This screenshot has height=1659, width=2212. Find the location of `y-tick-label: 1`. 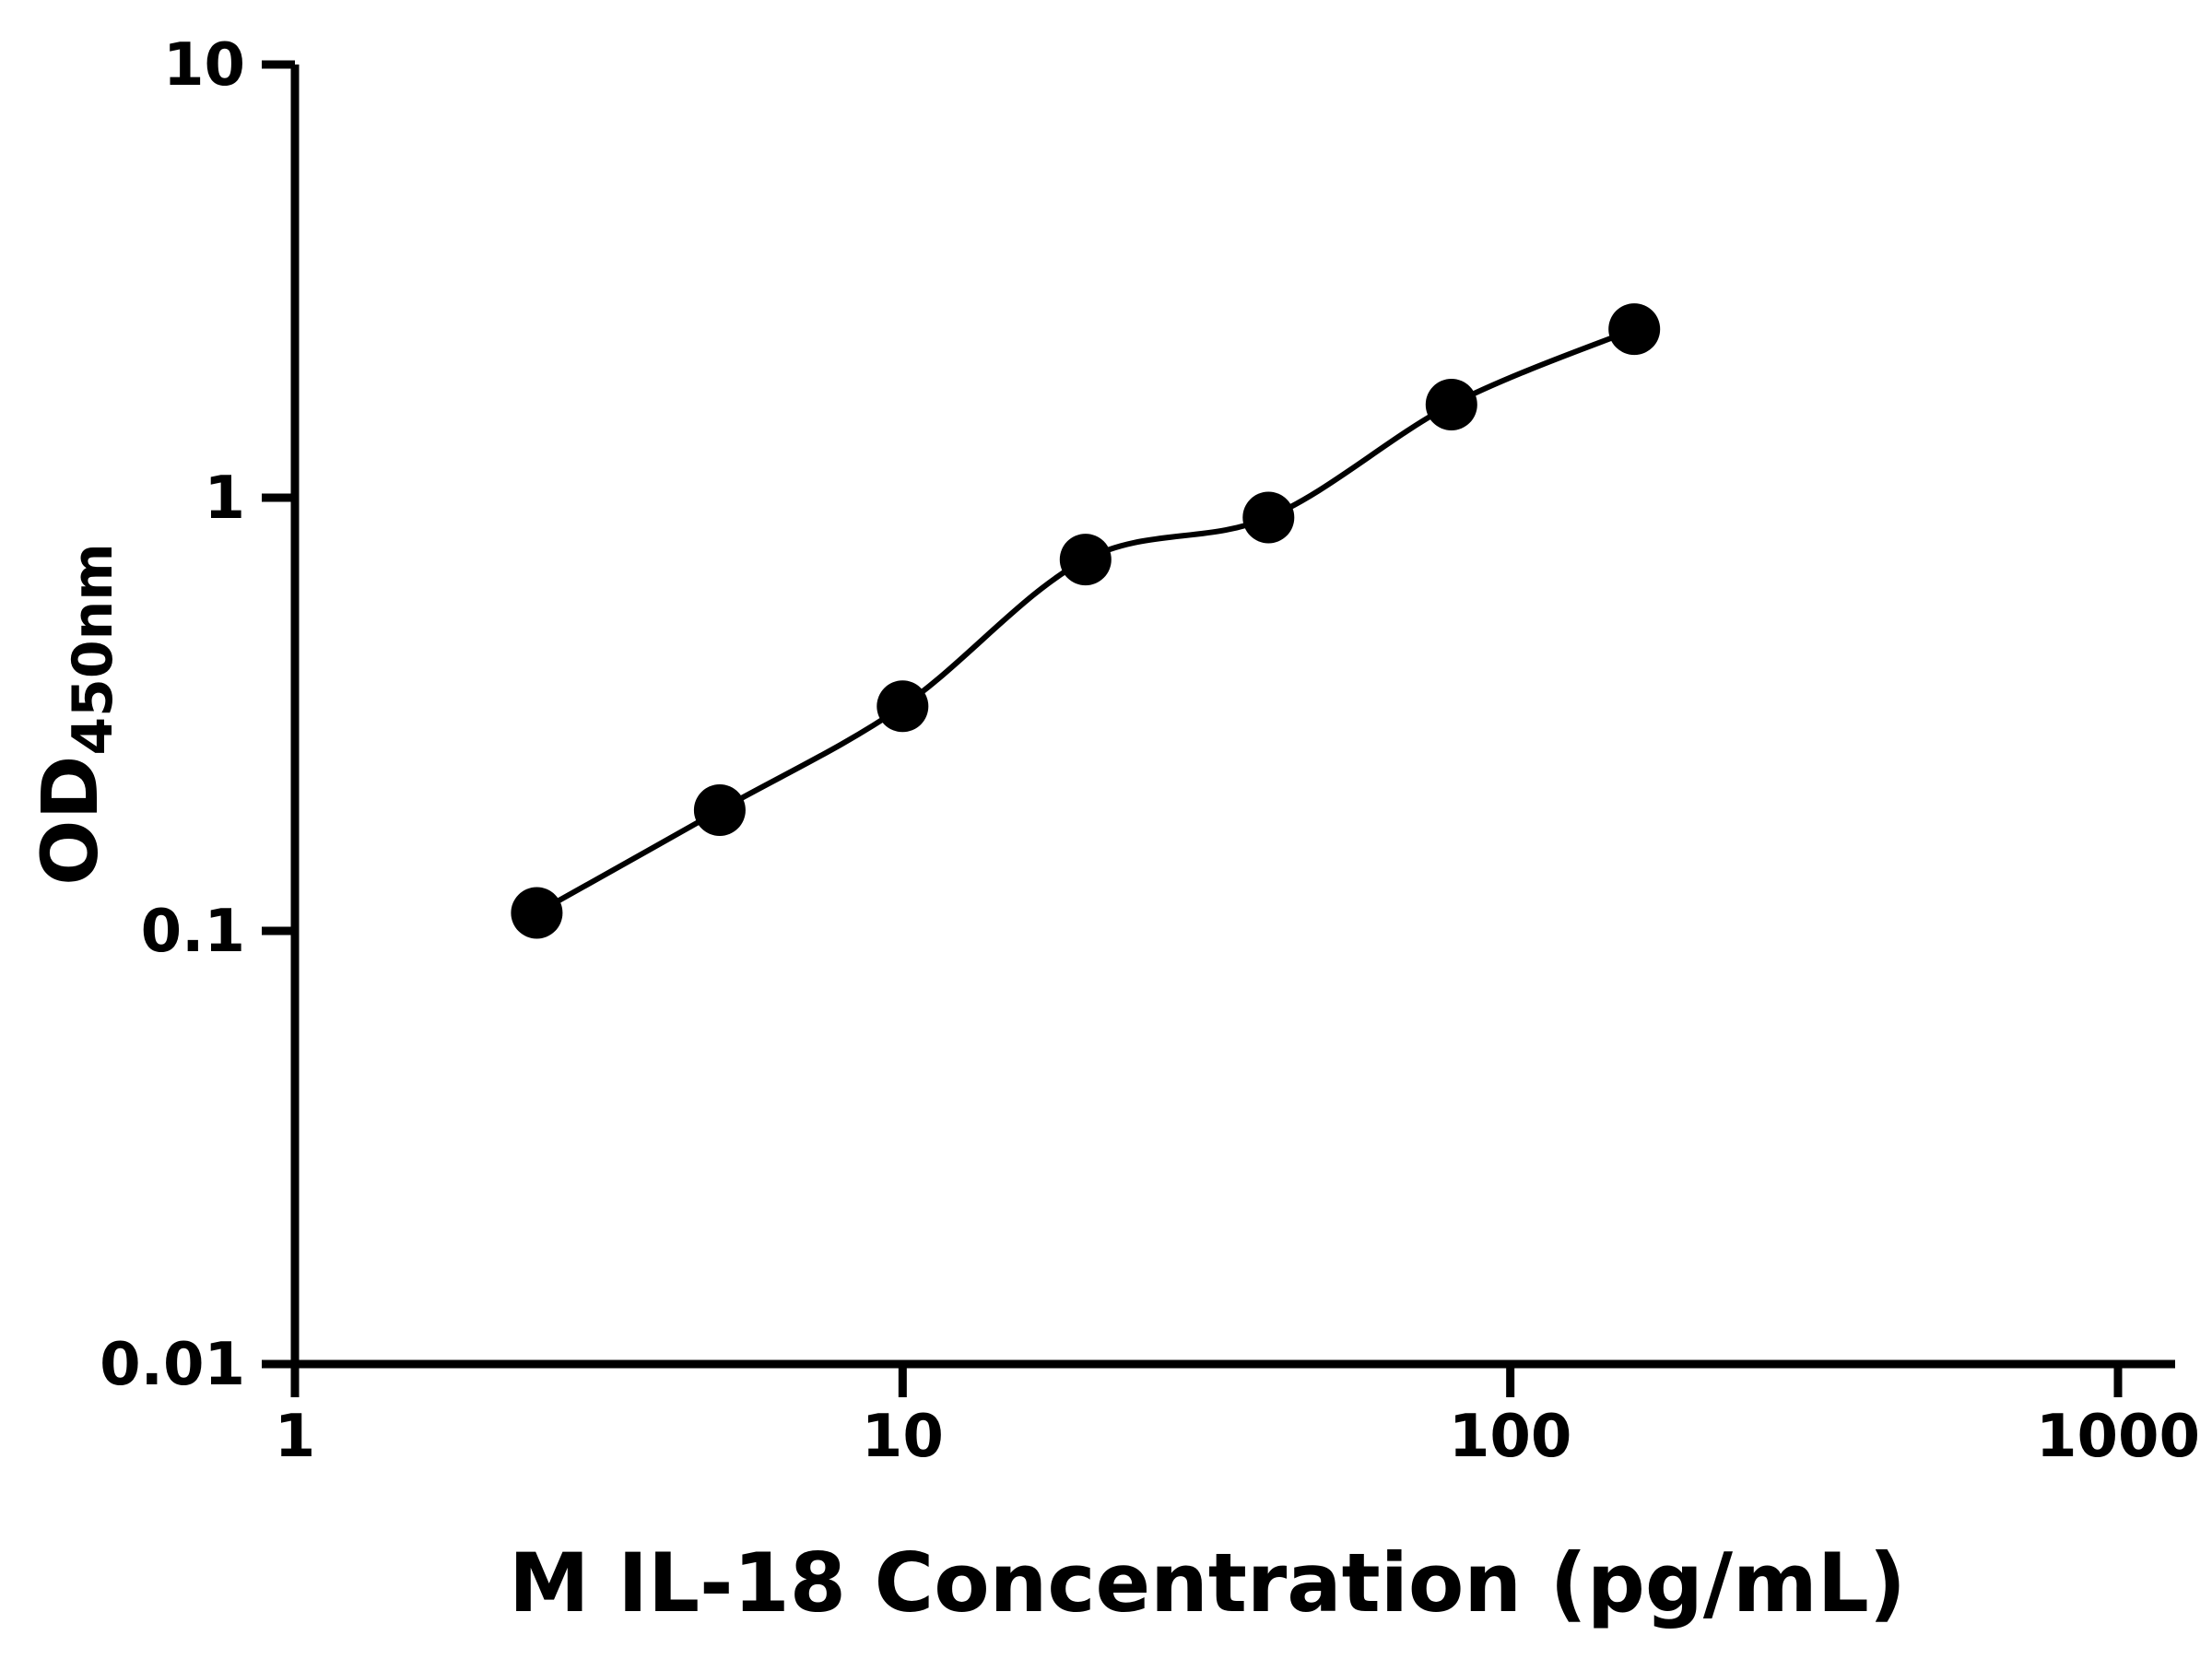

y-tick-label: 1 is located at coordinates (224, 499).